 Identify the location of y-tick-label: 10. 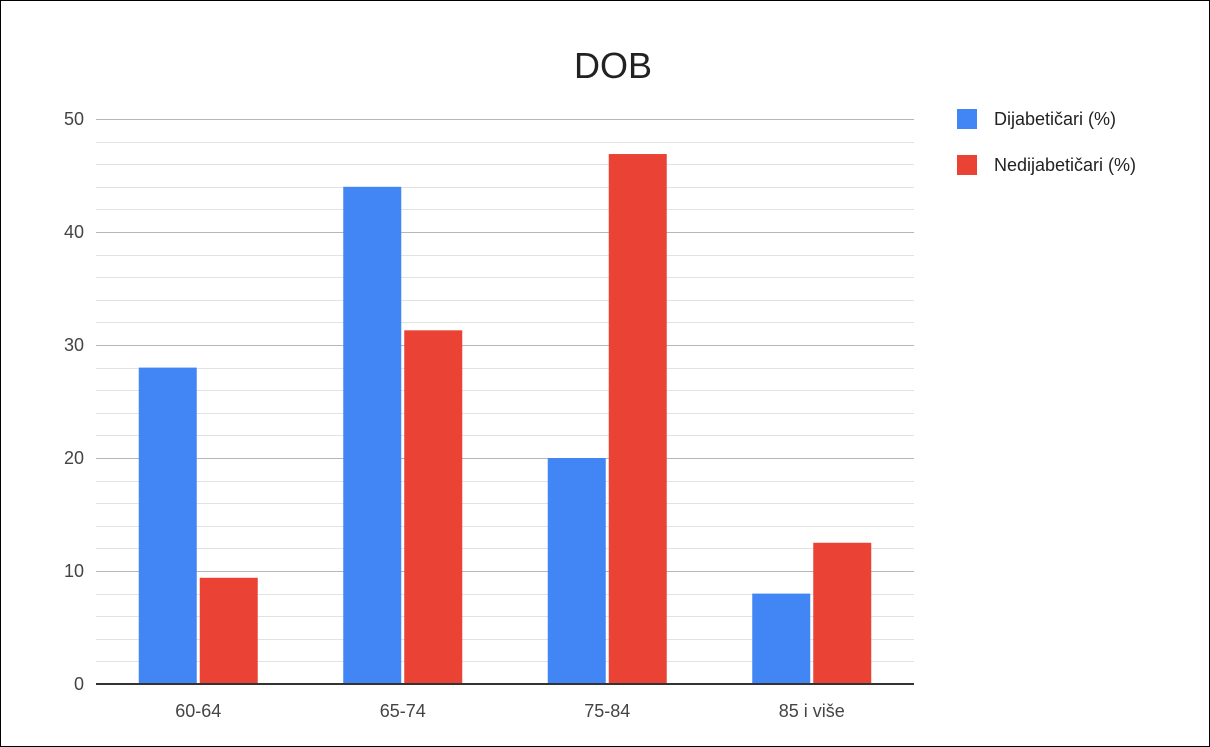
(74, 571).